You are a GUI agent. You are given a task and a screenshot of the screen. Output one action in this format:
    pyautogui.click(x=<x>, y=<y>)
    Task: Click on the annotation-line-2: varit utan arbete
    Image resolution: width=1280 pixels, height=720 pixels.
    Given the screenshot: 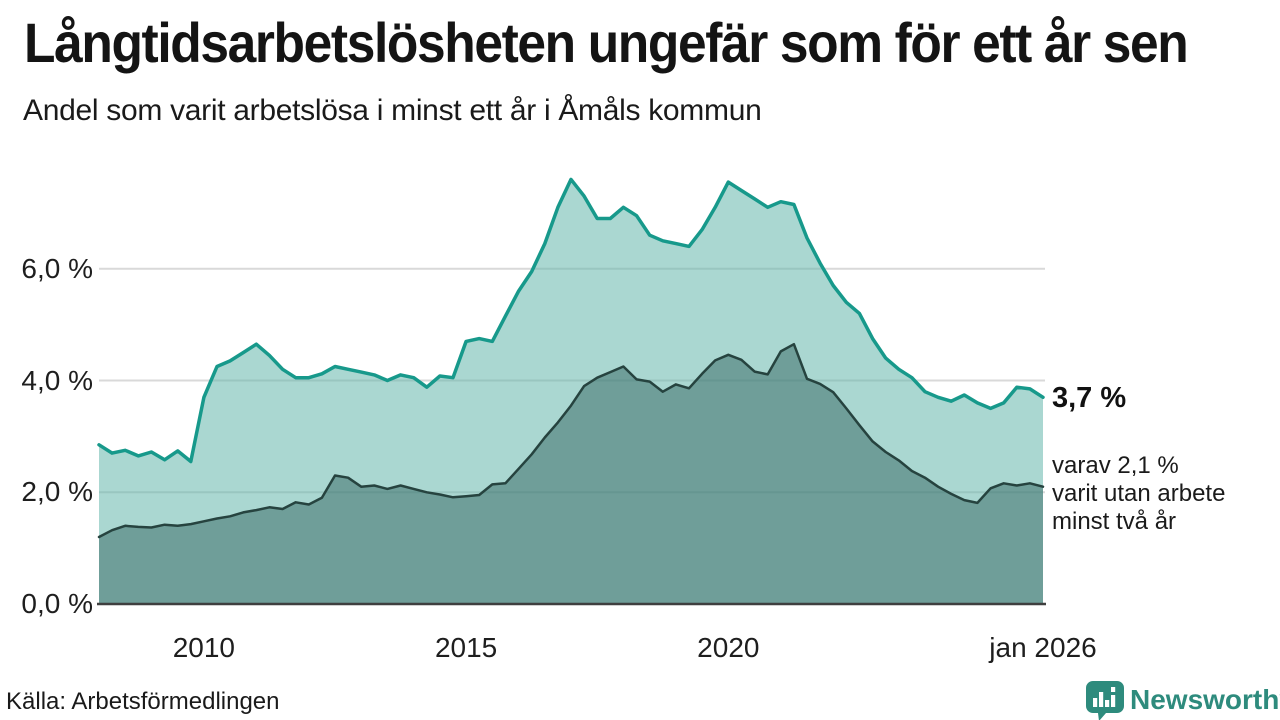 What is the action you would take?
    pyautogui.click(x=1139, y=493)
    